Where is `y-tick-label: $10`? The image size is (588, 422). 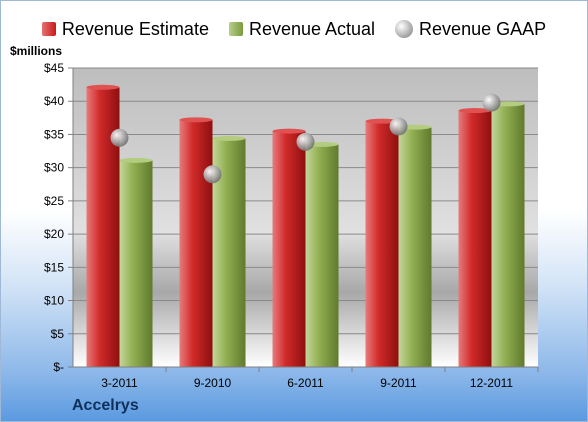
y-tick-label: $10 is located at coordinates (54, 301).